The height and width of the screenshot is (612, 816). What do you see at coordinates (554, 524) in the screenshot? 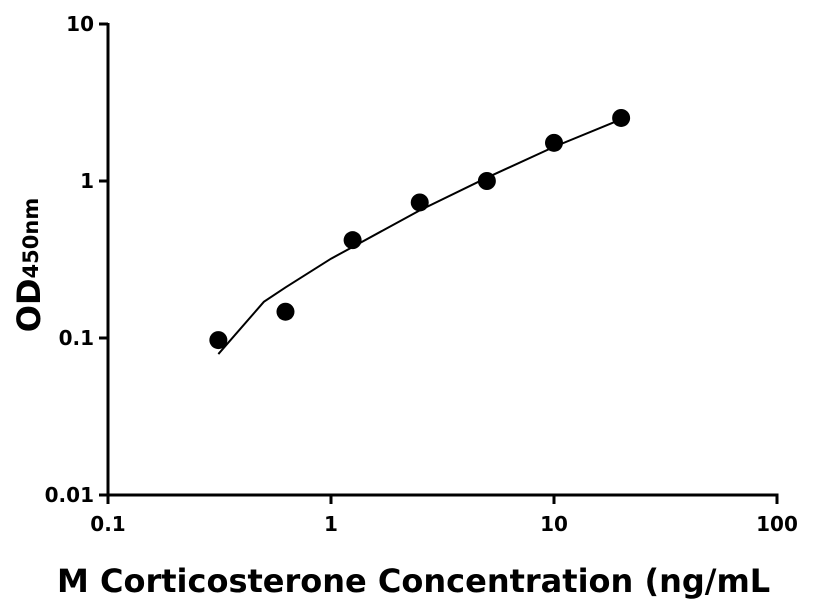
I see `x-tick-label: 10` at bounding box center [554, 524].